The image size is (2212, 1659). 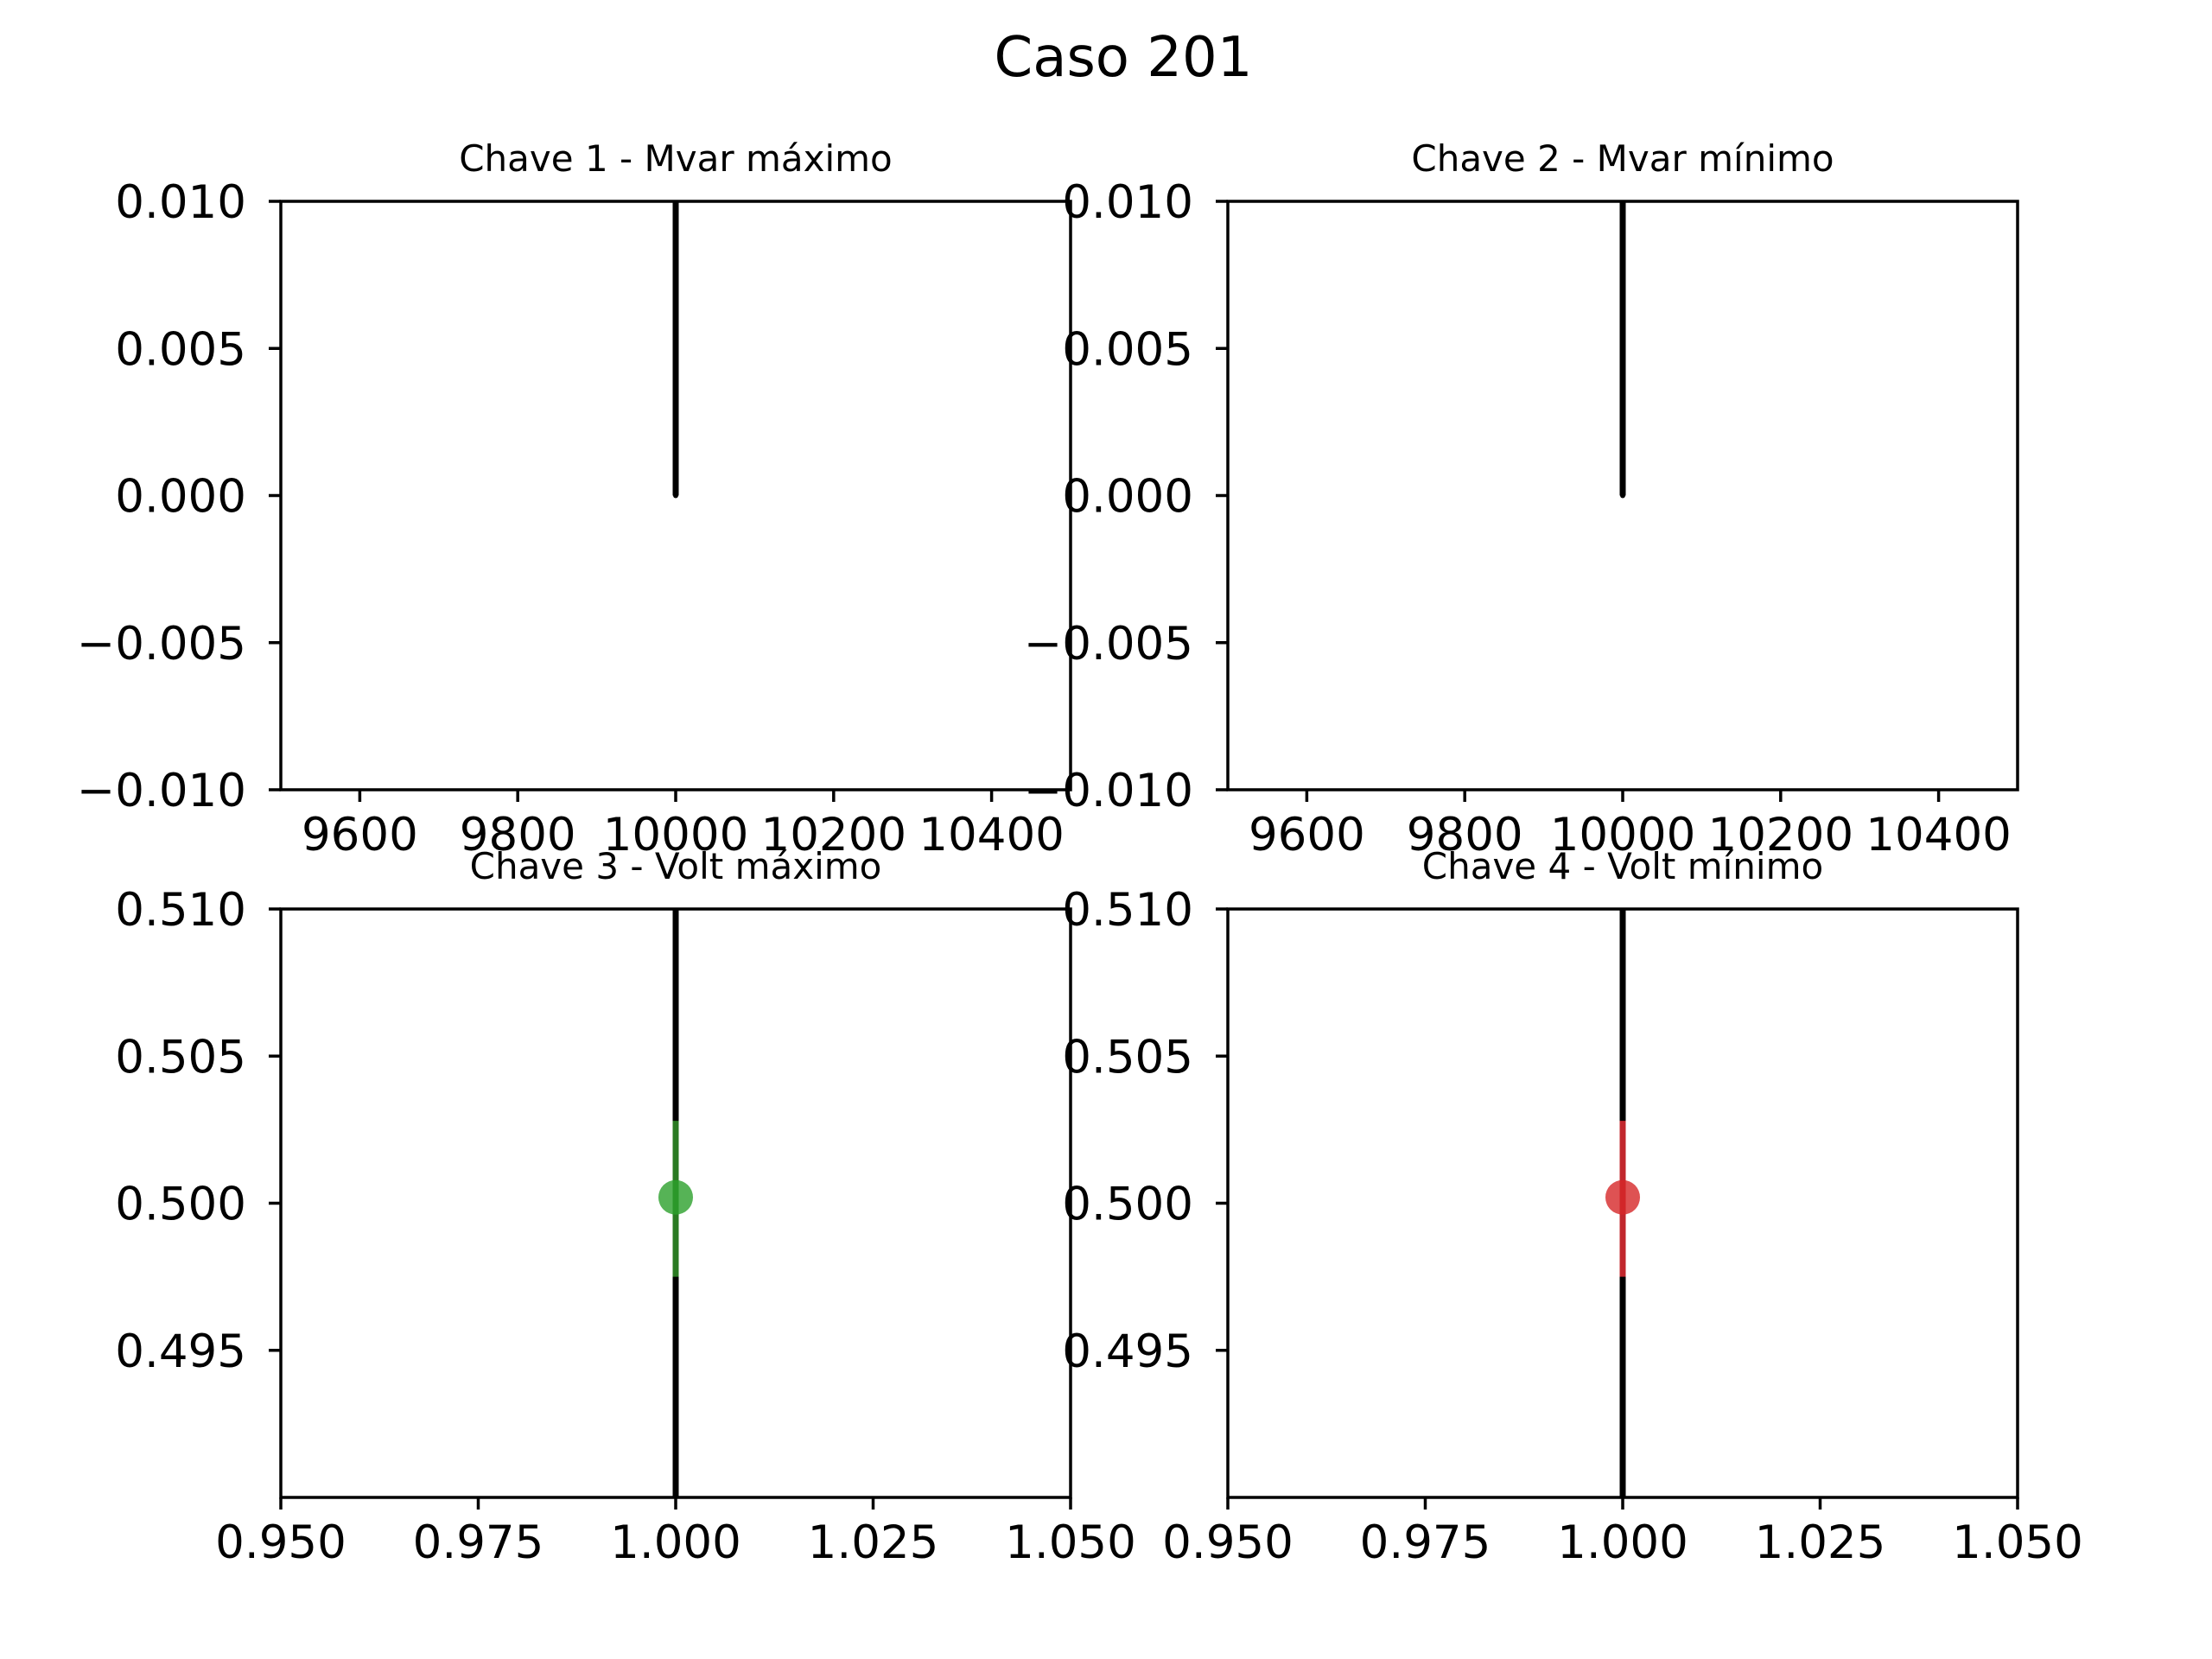 I want to click on subplot-title: Chave 1 - Mvar máximo, so click(x=676, y=158).